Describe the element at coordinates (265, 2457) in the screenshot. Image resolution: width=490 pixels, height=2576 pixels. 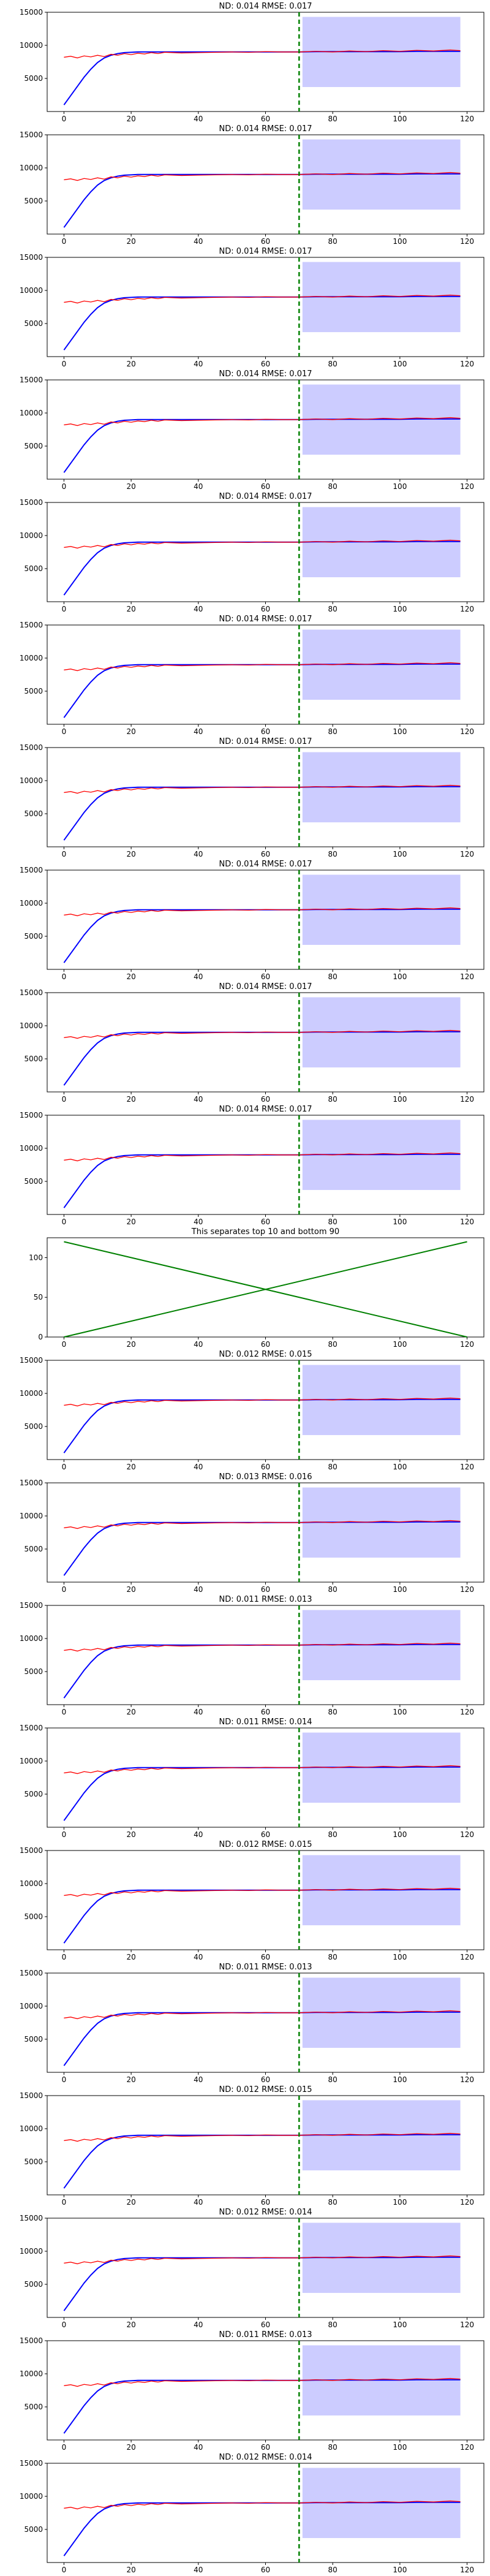
I see `chart-title: ND: 0.012 RMSE: 0.014` at that location.